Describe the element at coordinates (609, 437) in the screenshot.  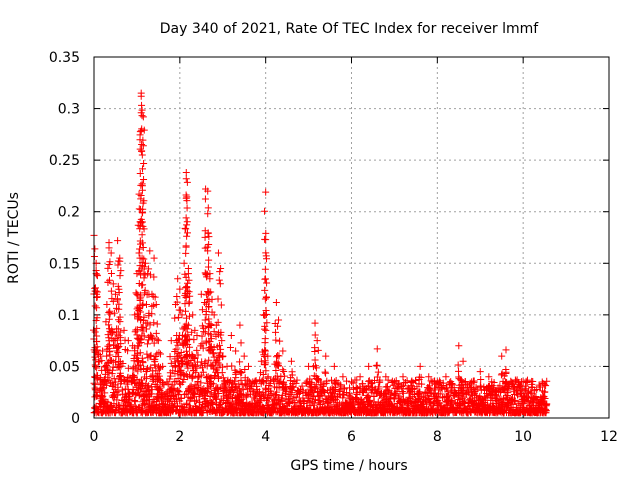
I see `x-tick-label: 12` at that location.